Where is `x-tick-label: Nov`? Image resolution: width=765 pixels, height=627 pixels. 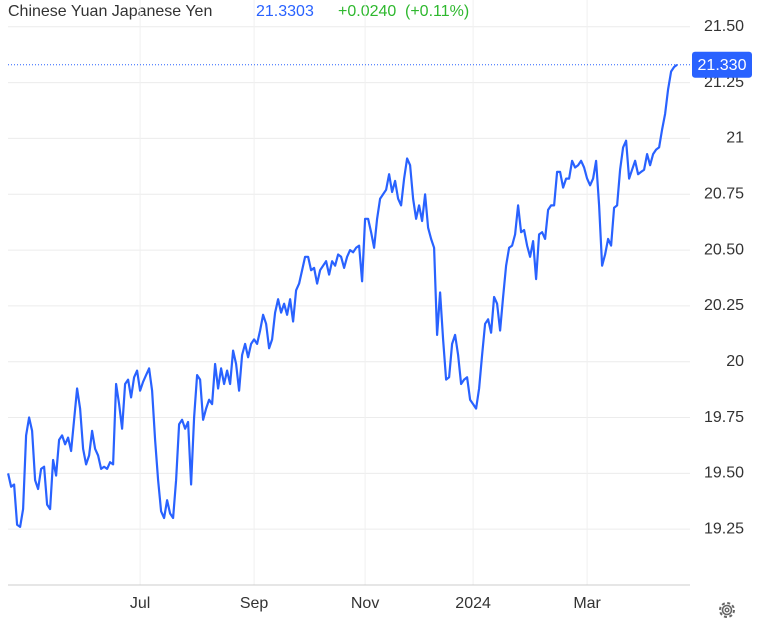
x-tick-label: Nov is located at coordinates (365, 603).